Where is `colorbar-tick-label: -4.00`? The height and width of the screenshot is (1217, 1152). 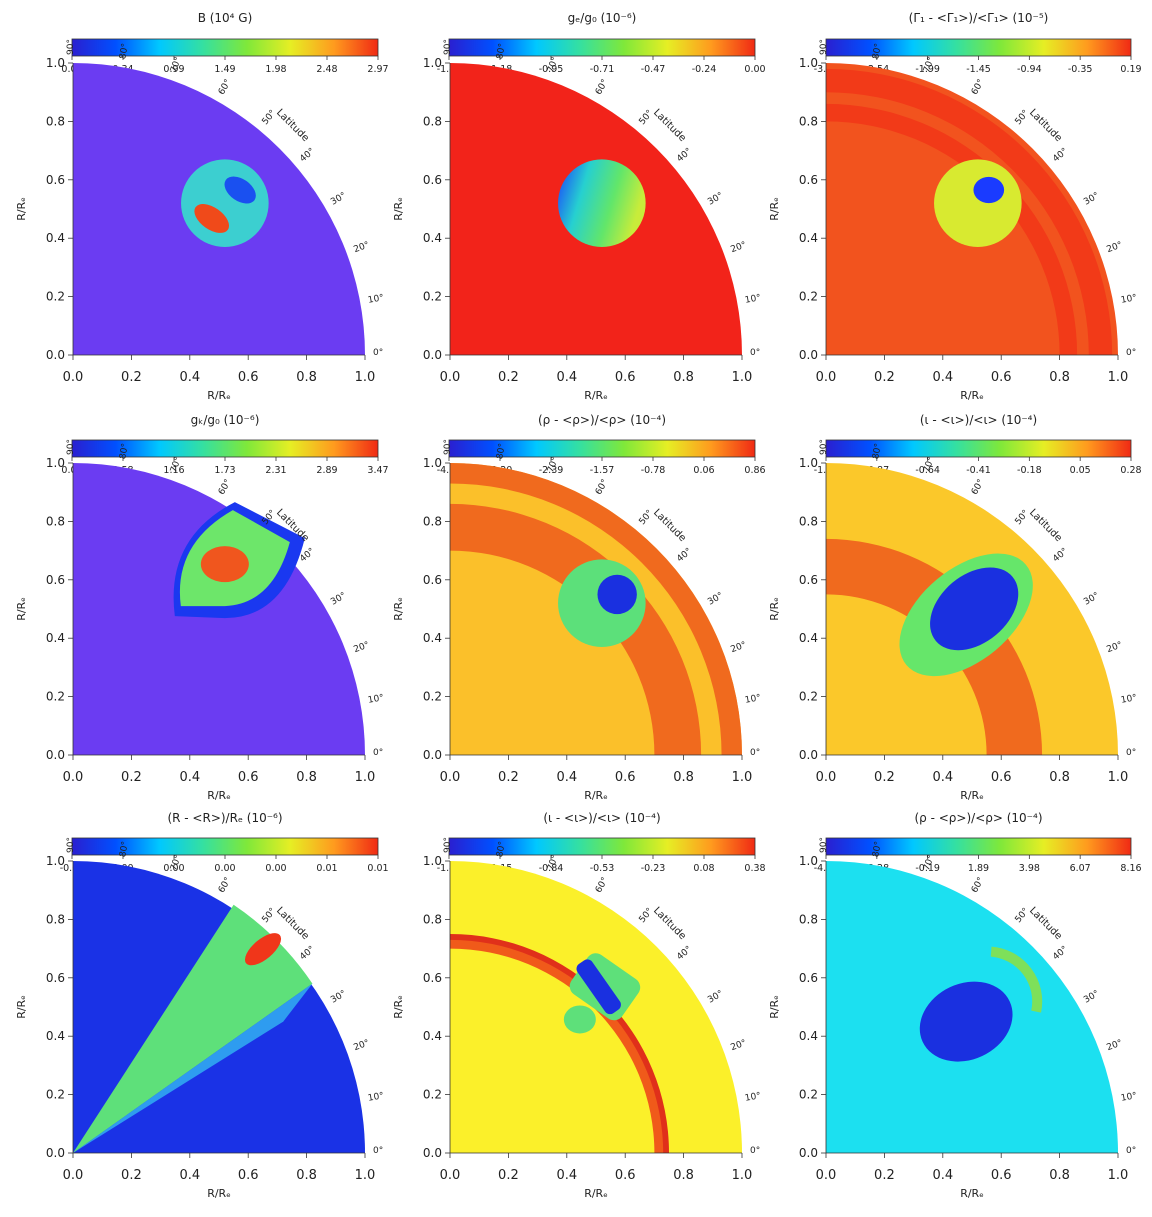 colorbar-tick-label: -4.00 is located at coordinates (449, 470).